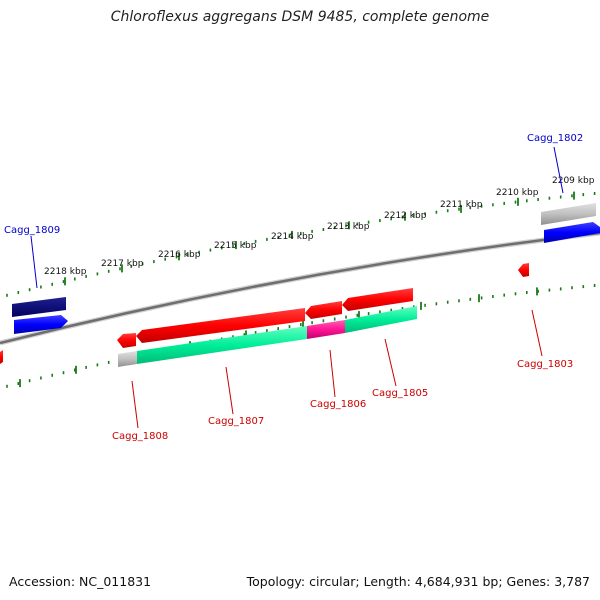 The image size is (600, 600). What do you see at coordinates (122, 264) in the screenshot?
I see `scale-label-2217: 2217 kbp` at bounding box center [122, 264].